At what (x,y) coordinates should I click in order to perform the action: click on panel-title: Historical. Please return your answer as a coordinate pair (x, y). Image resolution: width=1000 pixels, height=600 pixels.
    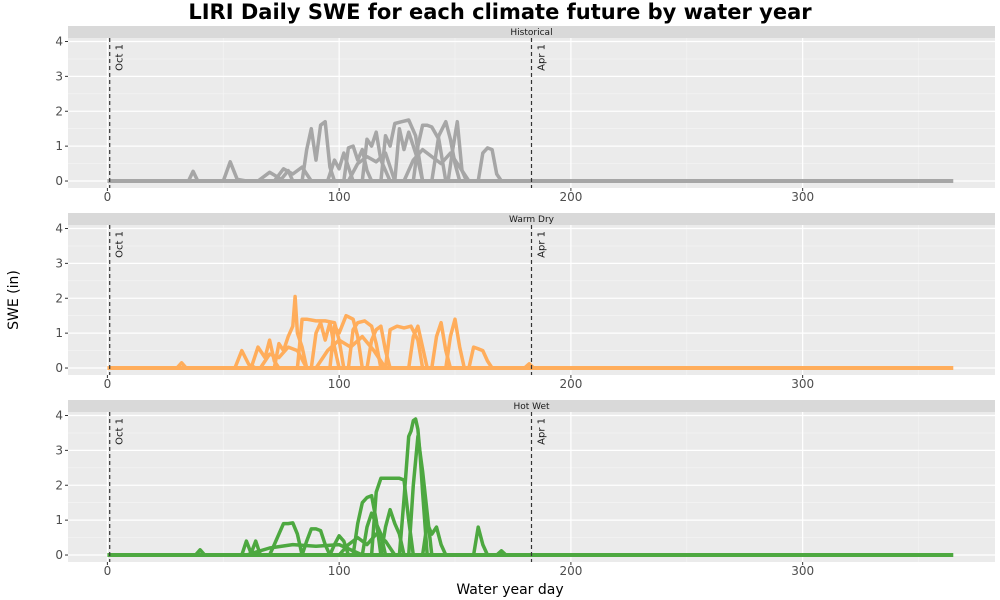
    Looking at the image, I should click on (531, 33).